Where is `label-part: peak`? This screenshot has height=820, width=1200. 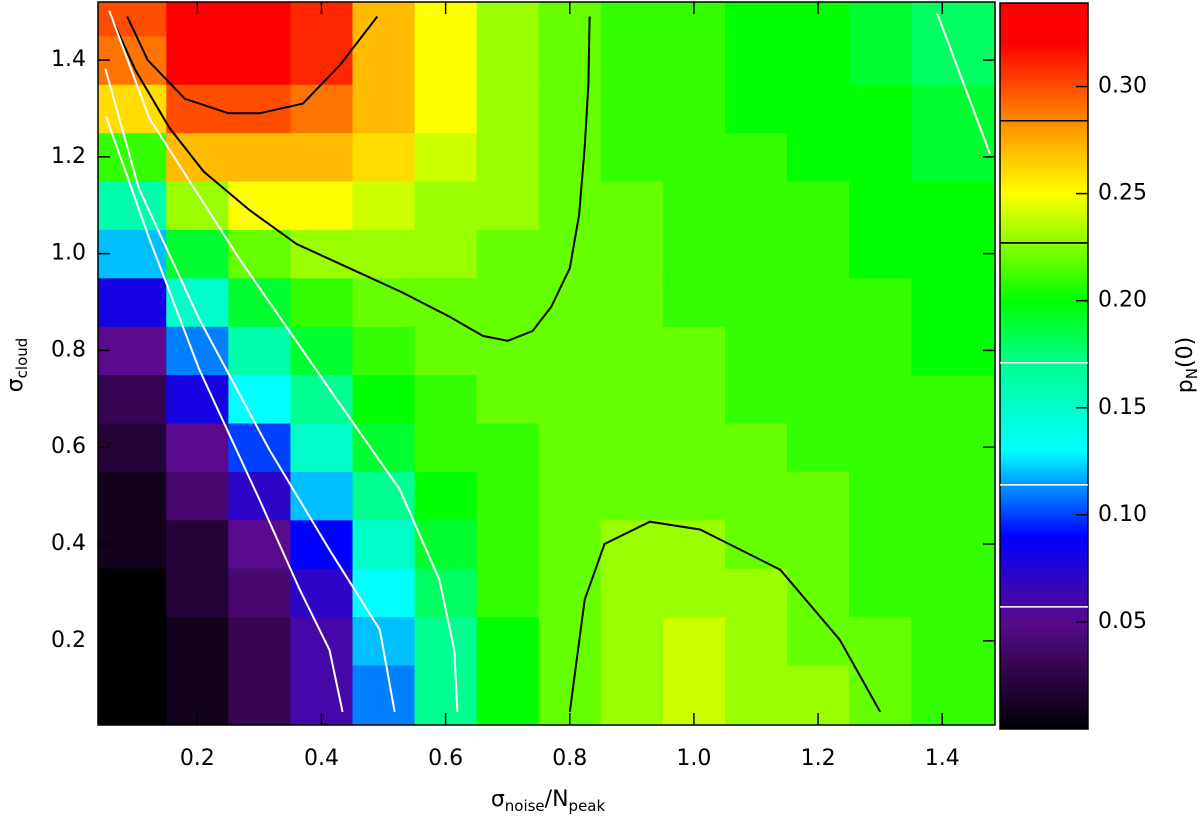
label-part: peak is located at coordinates (587, 806).